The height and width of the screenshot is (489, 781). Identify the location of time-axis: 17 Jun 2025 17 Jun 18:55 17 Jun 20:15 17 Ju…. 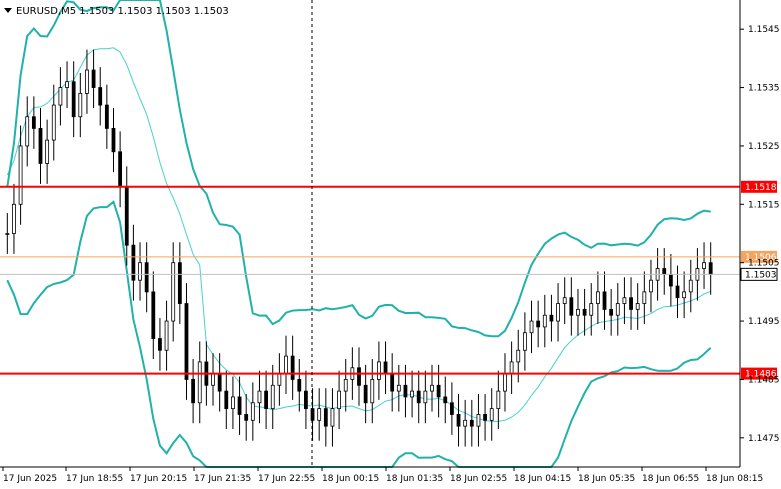
(382, 475).